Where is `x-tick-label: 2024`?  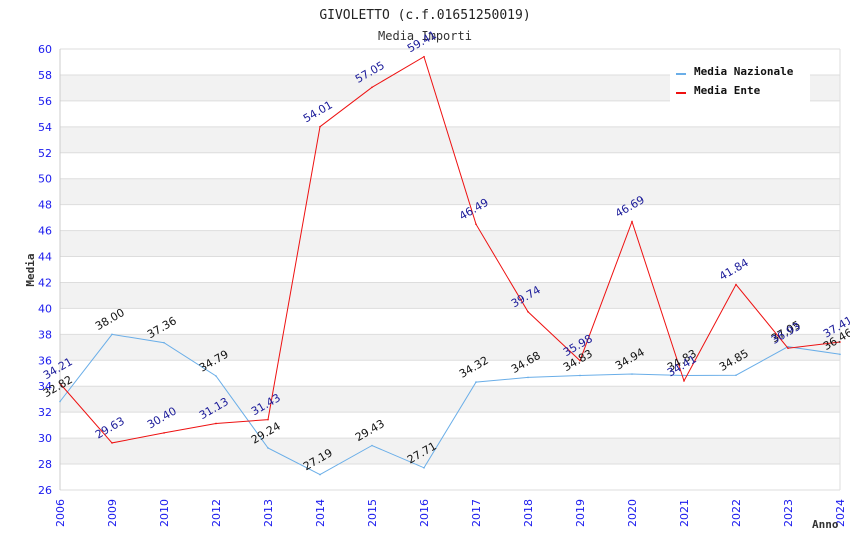 x-tick-label: 2024 is located at coordinates (840, 513).